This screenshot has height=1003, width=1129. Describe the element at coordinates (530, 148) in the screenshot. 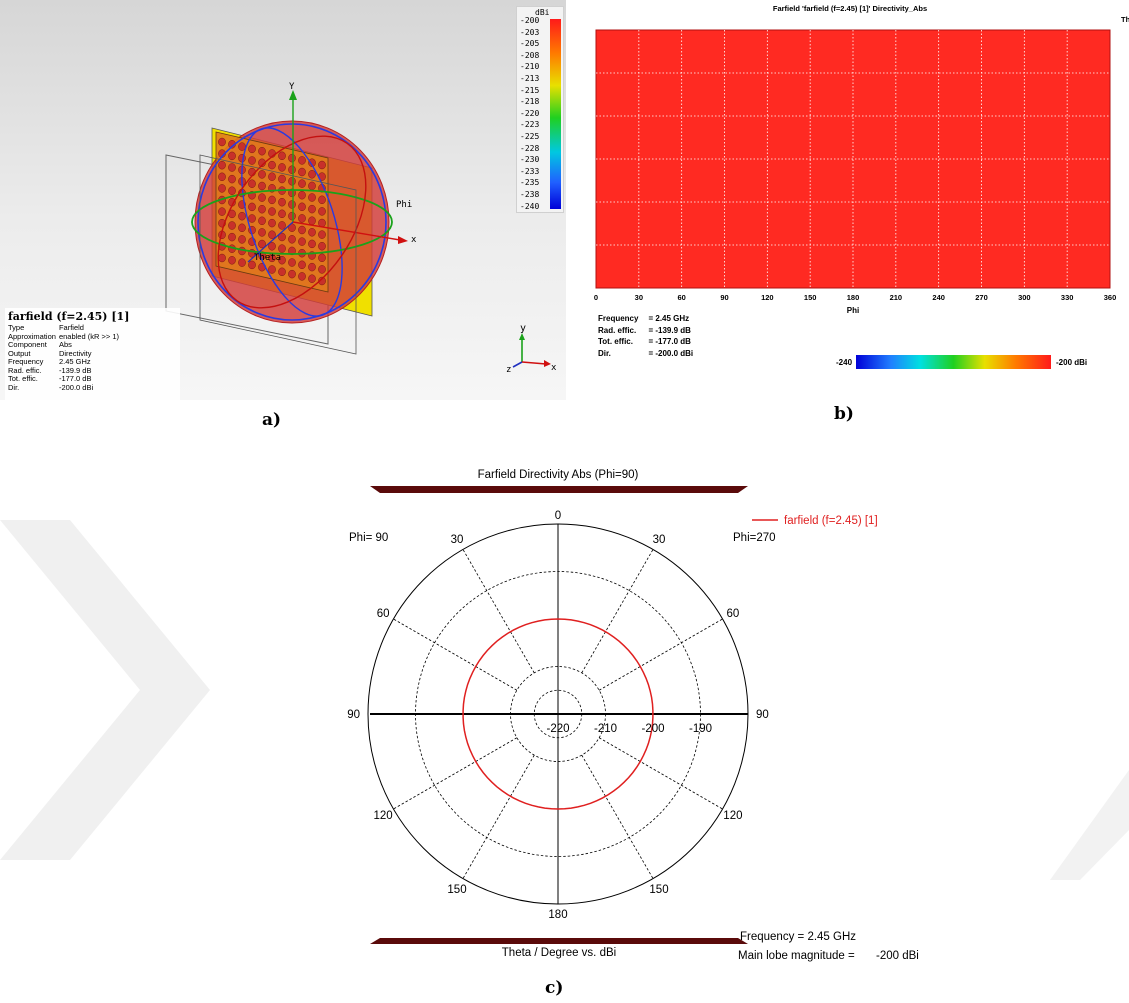

I see `colorbar-tick-label: -228` at that location.